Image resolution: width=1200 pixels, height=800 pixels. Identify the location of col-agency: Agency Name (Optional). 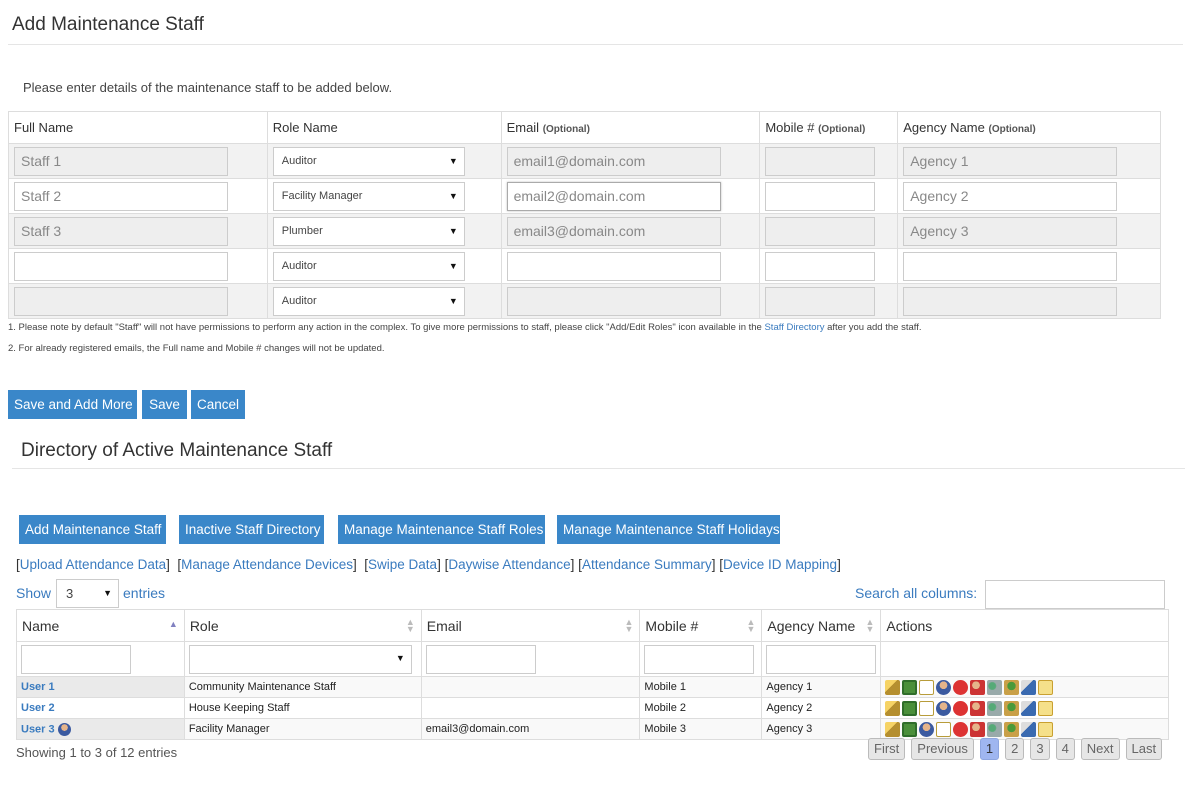
(1029, 127).